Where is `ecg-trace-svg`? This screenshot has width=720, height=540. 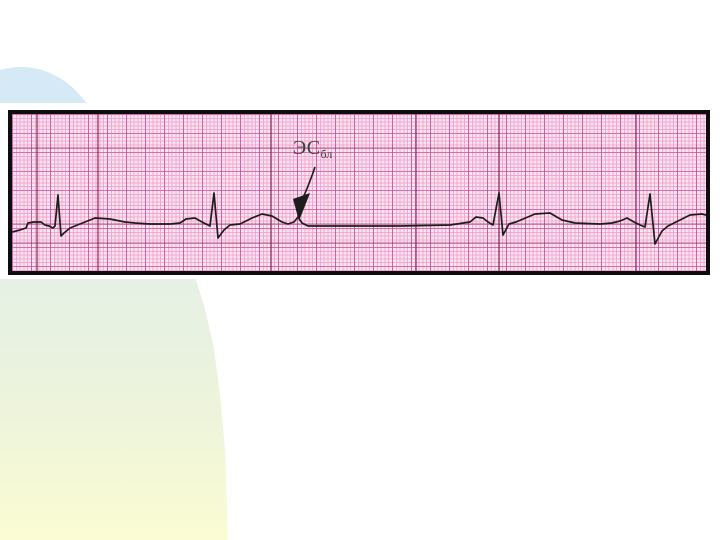
ecg-trace-svg is located at coordinates (359, 205).